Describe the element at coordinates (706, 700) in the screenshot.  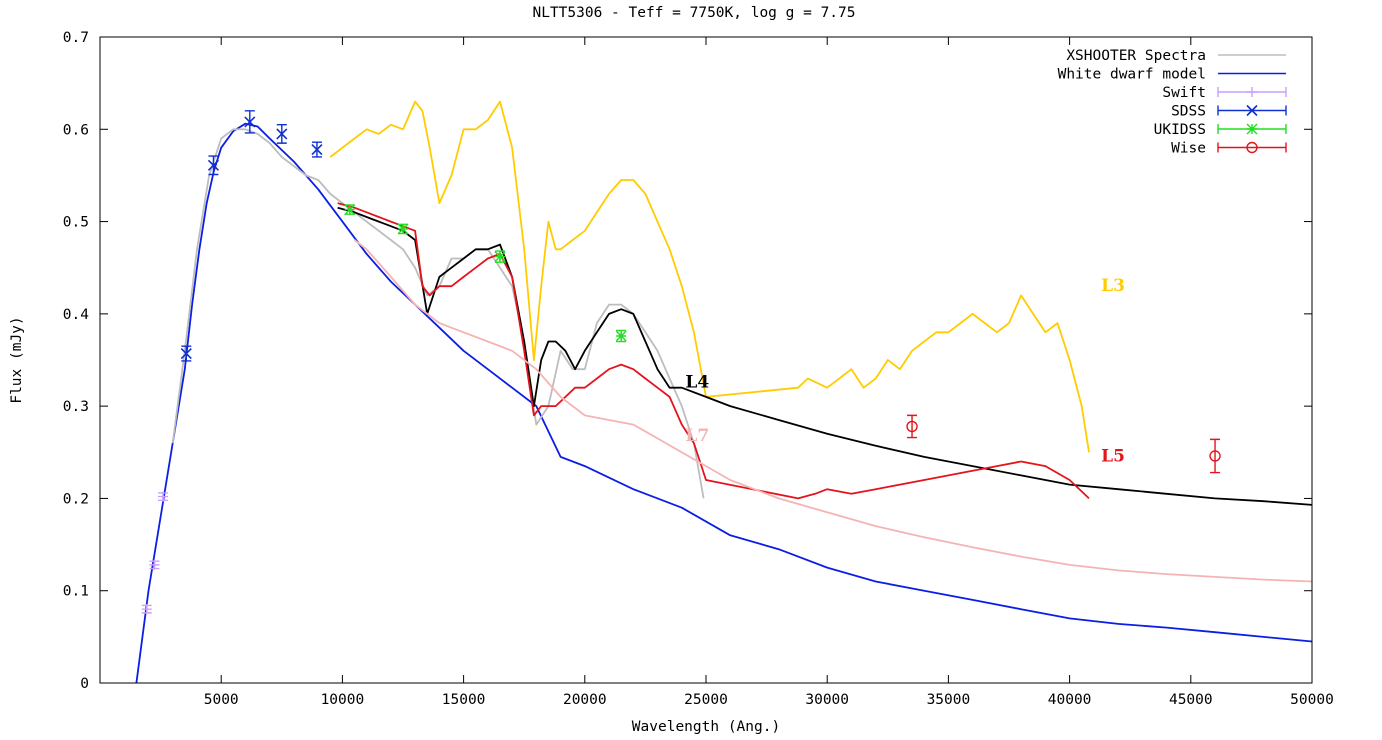
I see `x-tick-label: 25000` at that location.